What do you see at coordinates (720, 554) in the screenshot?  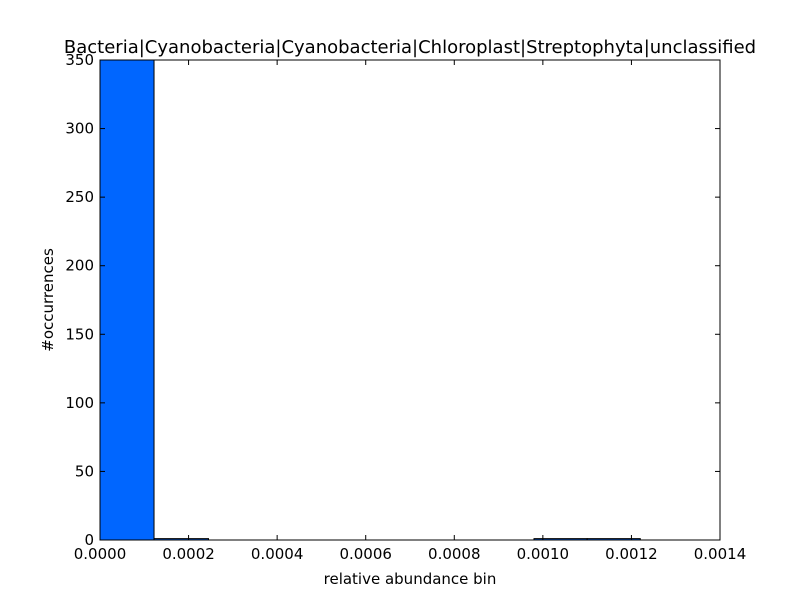 I see `x-tick-label-7: 0.0014` at bounding box center [720, 554].